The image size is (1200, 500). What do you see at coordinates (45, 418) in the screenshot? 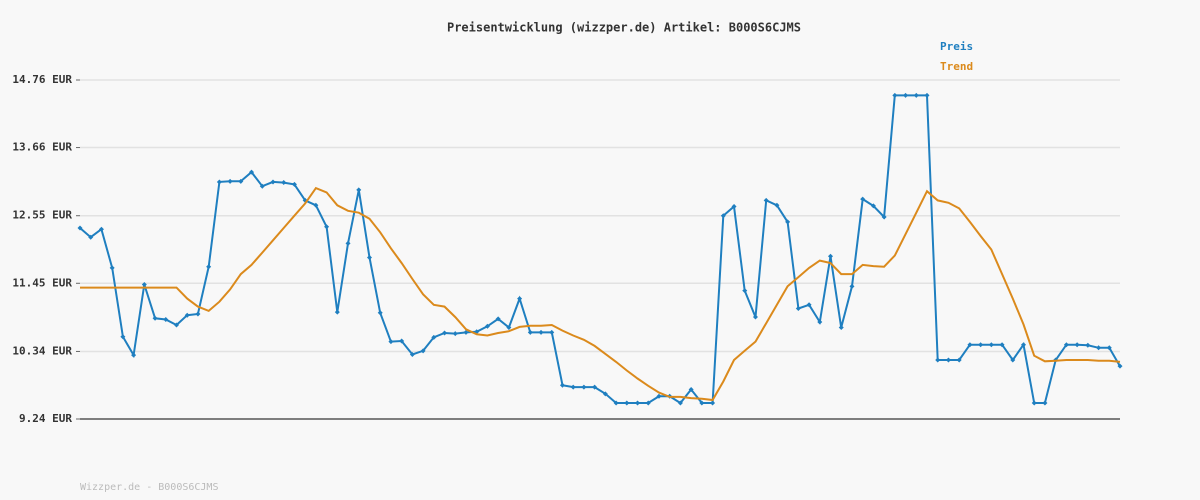
I see `y-tick-label: 9.24 EUR` at bounding box center [45, 418].